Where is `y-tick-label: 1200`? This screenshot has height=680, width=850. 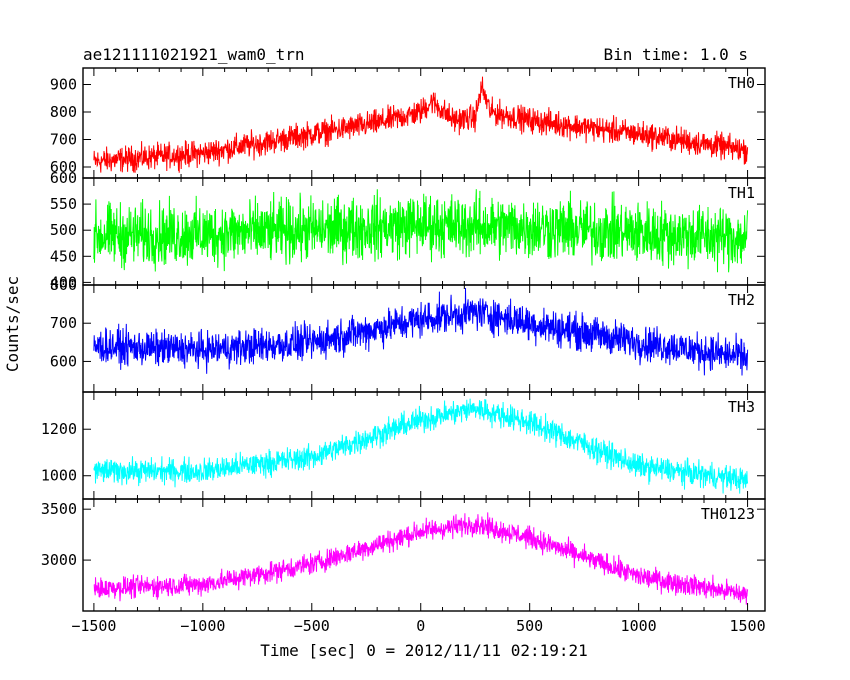 y-tick-label: 1200 is located at coordinates (59, 429).